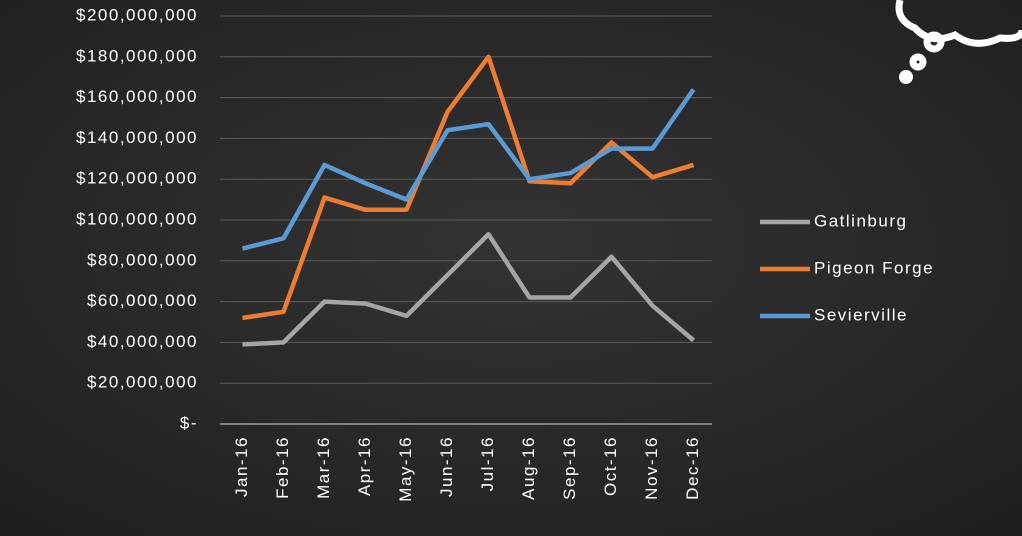  I want to click on x-tick-label: Oct-16, so click(610, 466).